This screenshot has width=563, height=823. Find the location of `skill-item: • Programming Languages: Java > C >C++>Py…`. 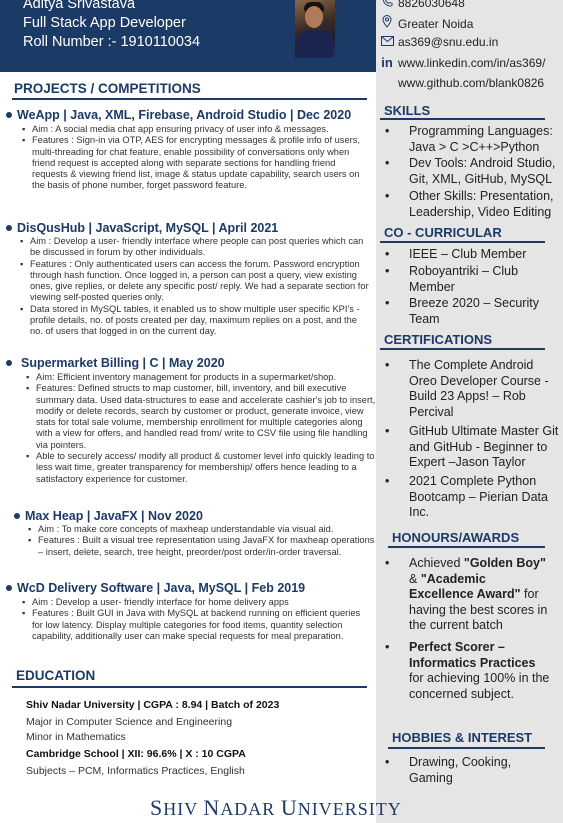

skill-item: • Programming Languages: Java > C >C++>Py… is located at coordinates (469, 139).